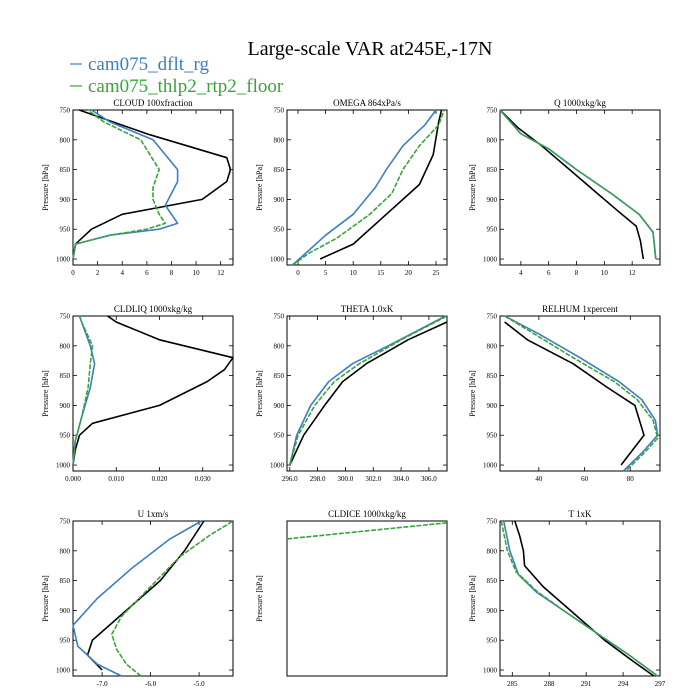  I want to click on panel-title: RELHUM 1xpercent, so click(580, 309).